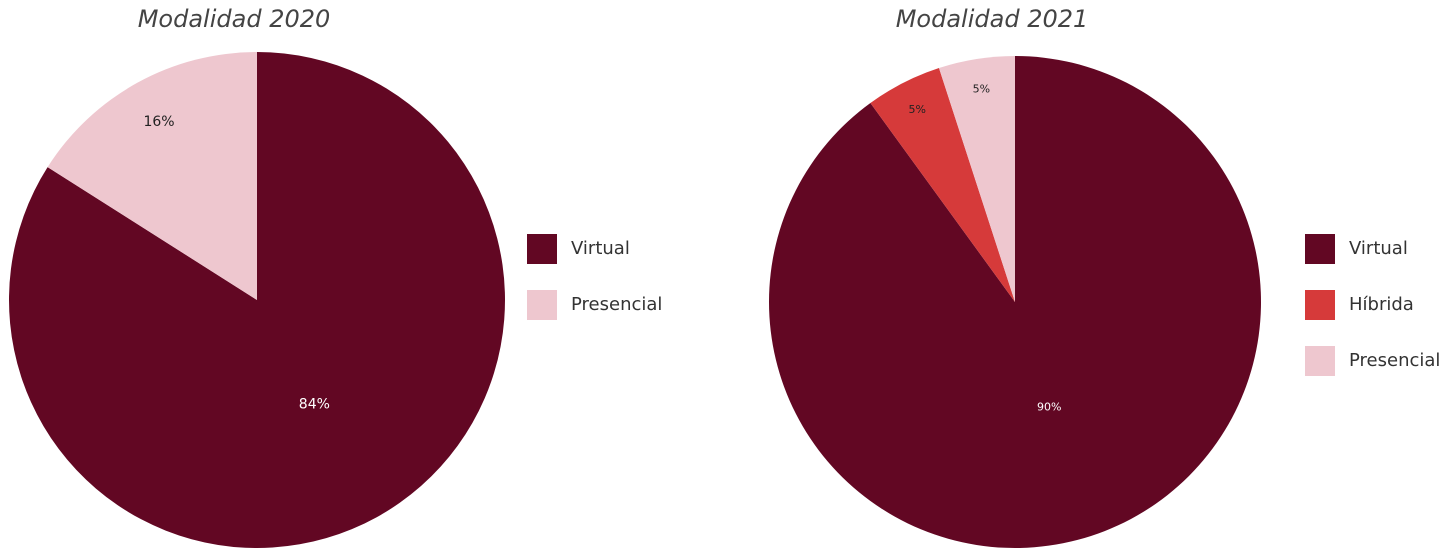 The width and height of the screenshot is (1451, 549). I want to click on data-label: 84%, so click(314, 404).